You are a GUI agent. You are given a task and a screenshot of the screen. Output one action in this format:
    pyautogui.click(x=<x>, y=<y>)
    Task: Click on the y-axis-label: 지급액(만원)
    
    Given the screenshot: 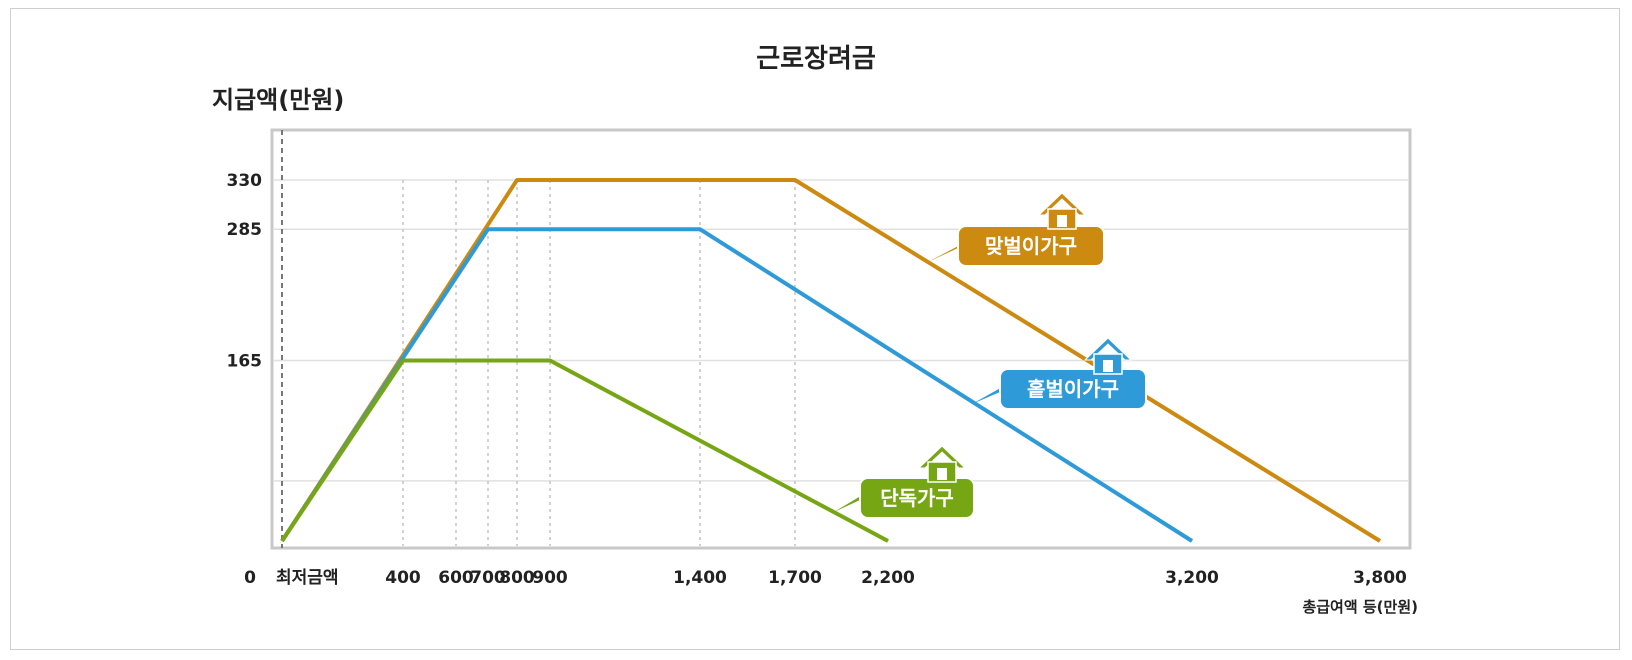 What is the action you would take?
    pyautogui.click(x=278, y=100)
    